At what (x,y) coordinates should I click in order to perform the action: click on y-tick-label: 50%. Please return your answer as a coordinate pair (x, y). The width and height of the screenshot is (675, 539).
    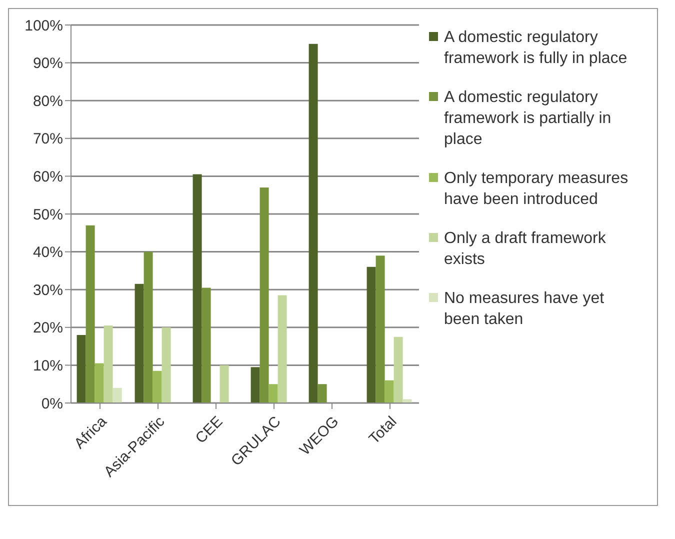
    Looking at the image, I should click on (47, 215).